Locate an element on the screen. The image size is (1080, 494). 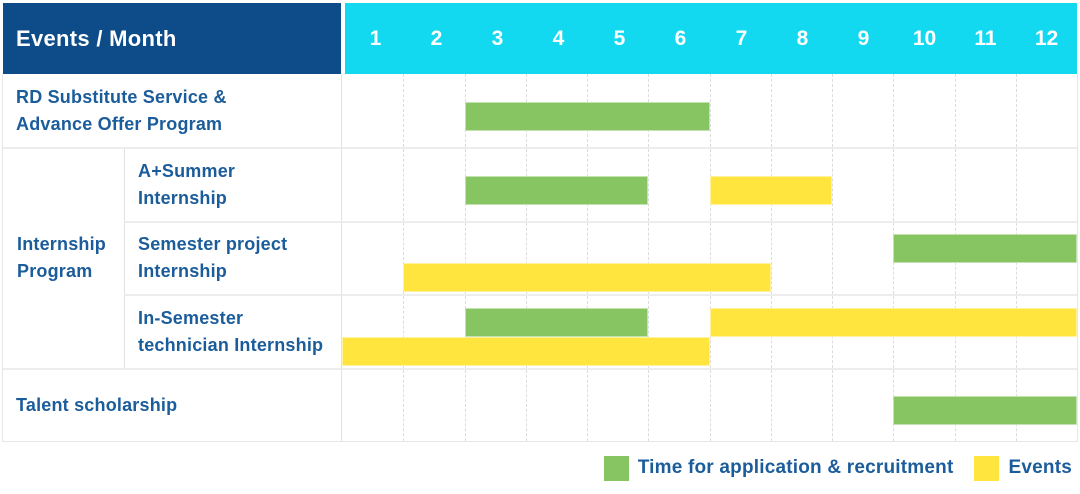
legend-label: Time for application & recruitment is located at coordinates (795, 467).